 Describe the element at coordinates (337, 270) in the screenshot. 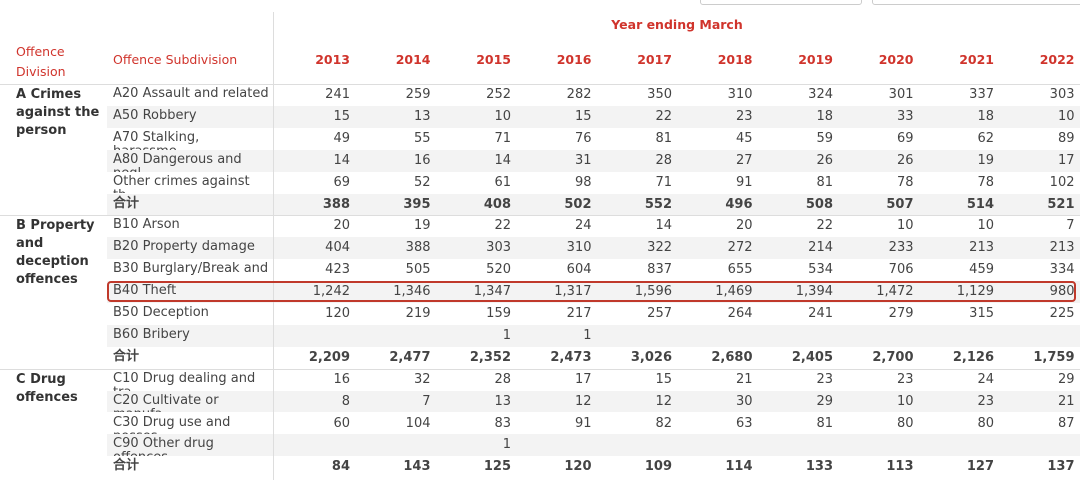

I see `cell-value: 423` at that location.